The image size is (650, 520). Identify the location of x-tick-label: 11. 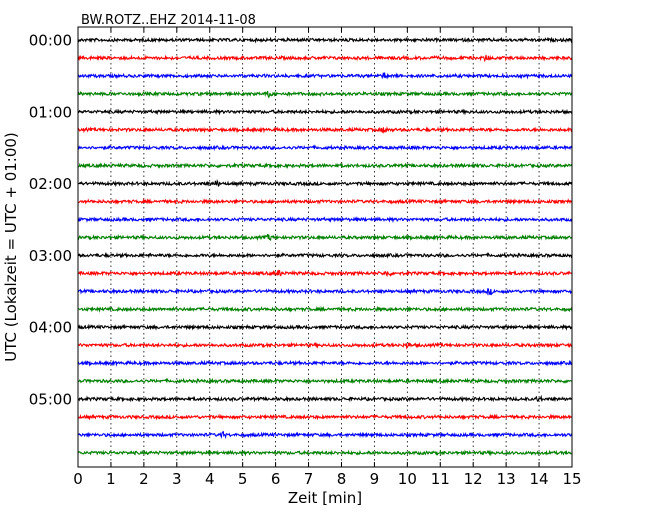
(440, 479).